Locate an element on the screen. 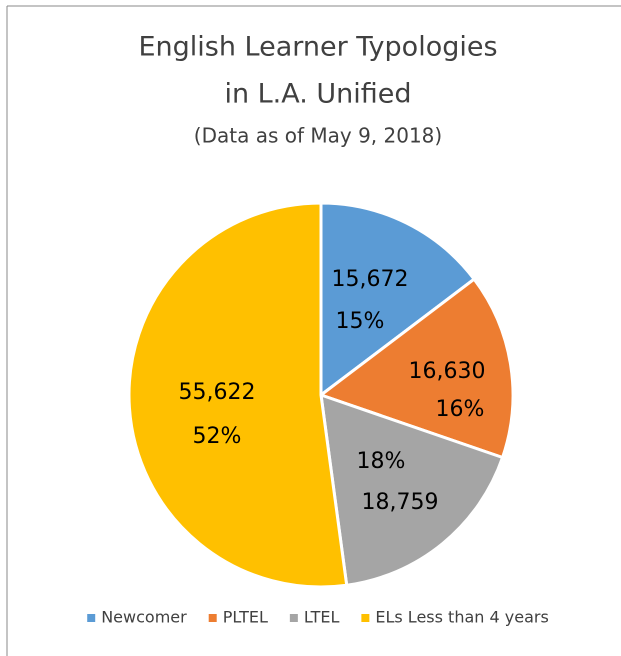 This screenshot has height=656, width=621. percent-label: 18% is located at coordinates (381, 461).